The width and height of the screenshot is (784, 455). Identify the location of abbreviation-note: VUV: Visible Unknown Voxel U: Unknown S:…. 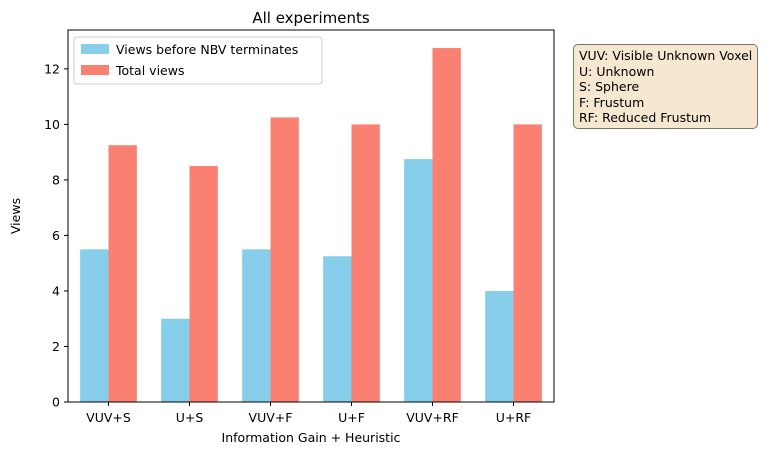
(666, 86).